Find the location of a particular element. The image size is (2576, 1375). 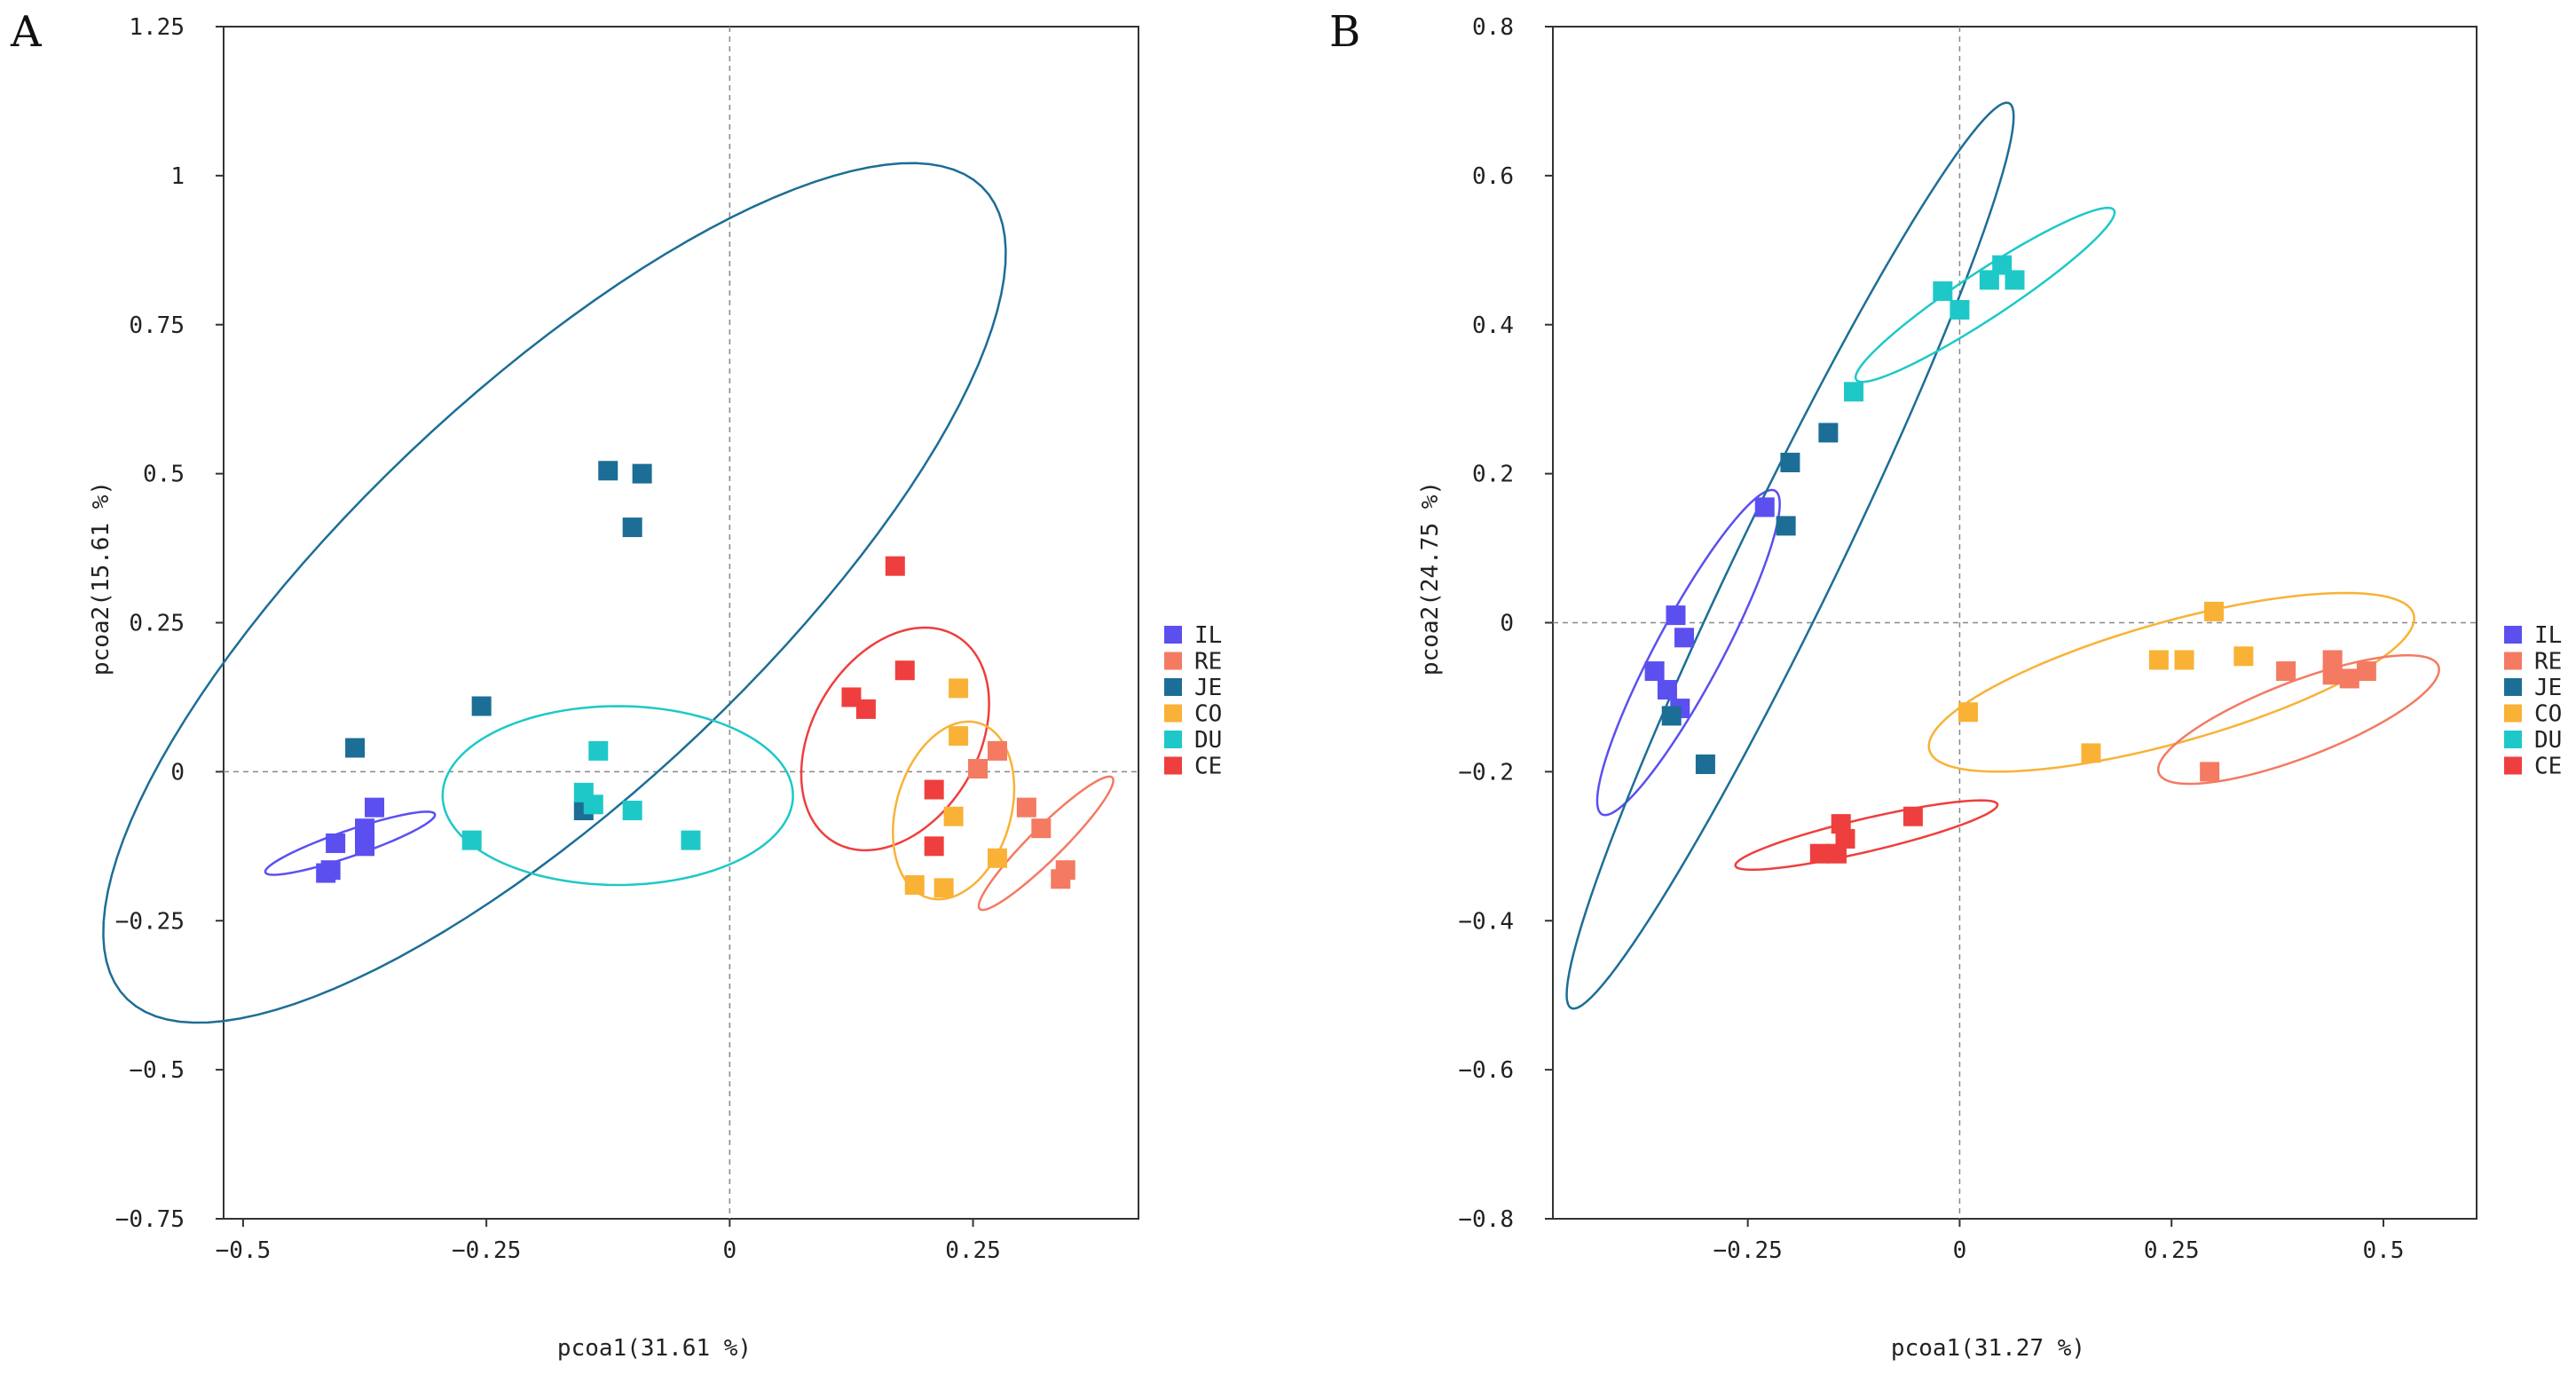

panel-b-ellipse-il is located at coordinates (1688, 652).